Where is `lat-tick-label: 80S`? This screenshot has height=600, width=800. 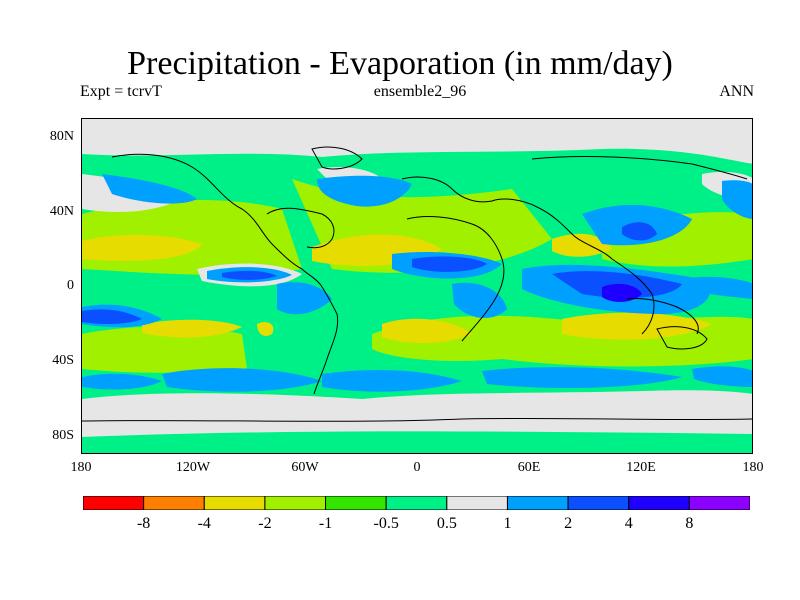
lat-tick-label: 80S is located at coordinates (63, 435).